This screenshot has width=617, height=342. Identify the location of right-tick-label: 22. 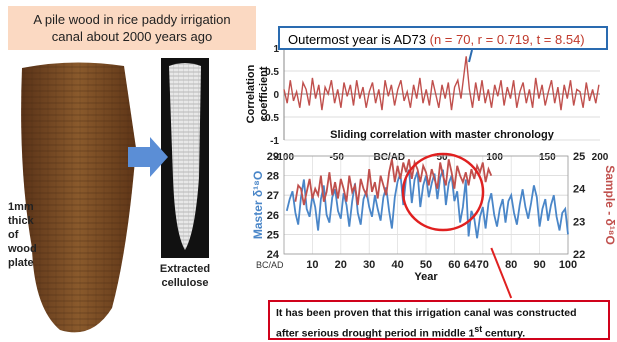
(579, 255).